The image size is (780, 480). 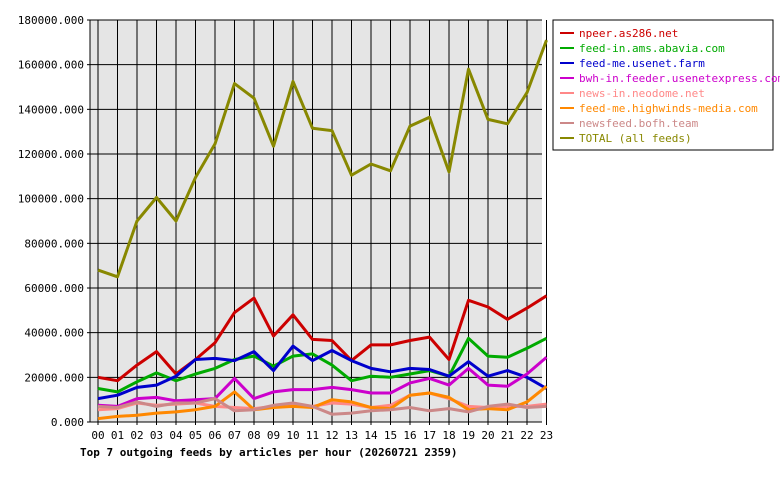 What do you see at coordinates (635, 138) in the screenshot?
I see `legend-label: TOTAL (all feeds)` at bounding box center [635, 138].